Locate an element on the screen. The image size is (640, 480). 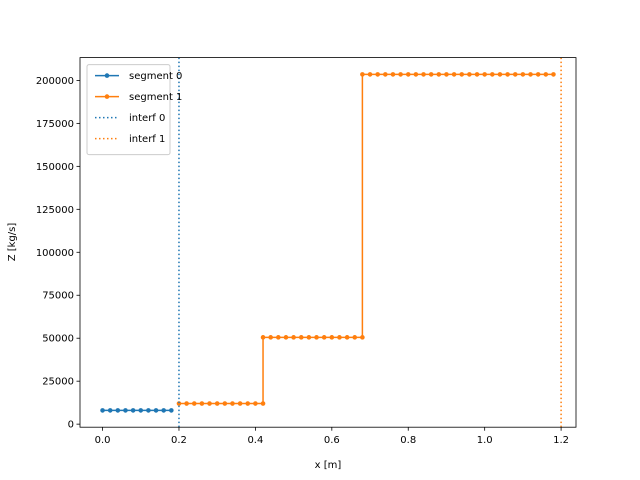
y-tick-label: 175000 is located at coordinates (55, 124).